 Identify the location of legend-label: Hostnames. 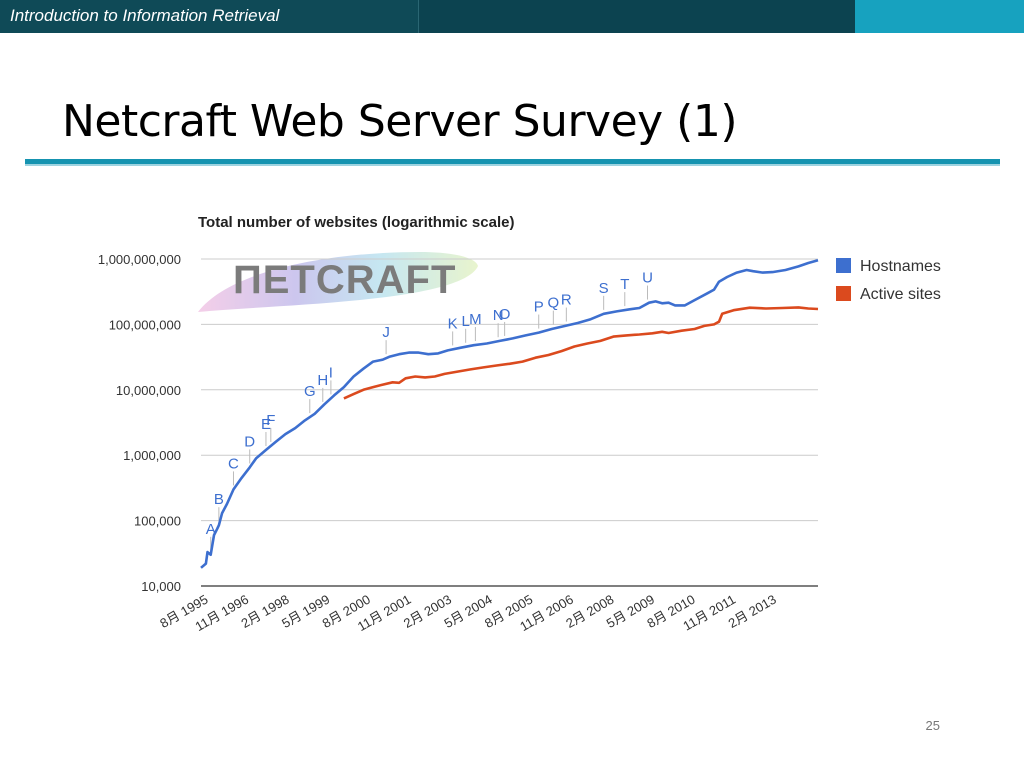
(900, 266).